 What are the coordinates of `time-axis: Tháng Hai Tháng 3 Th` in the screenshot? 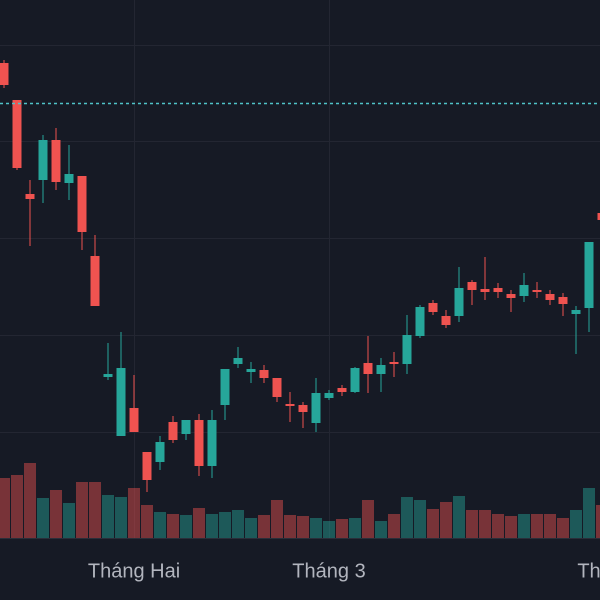 It's located at (344, 571).